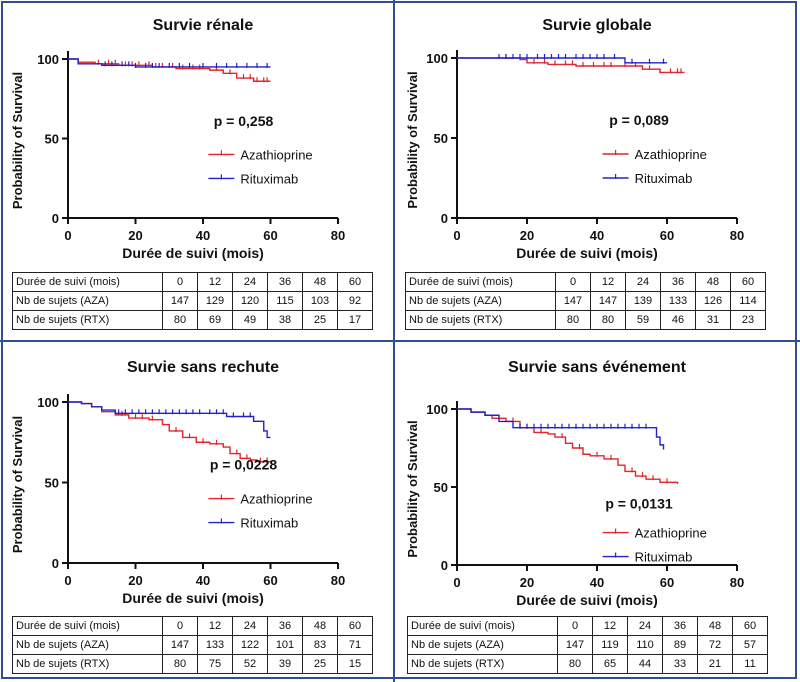  I want to click on table-cell: 115, so click(285, 301).